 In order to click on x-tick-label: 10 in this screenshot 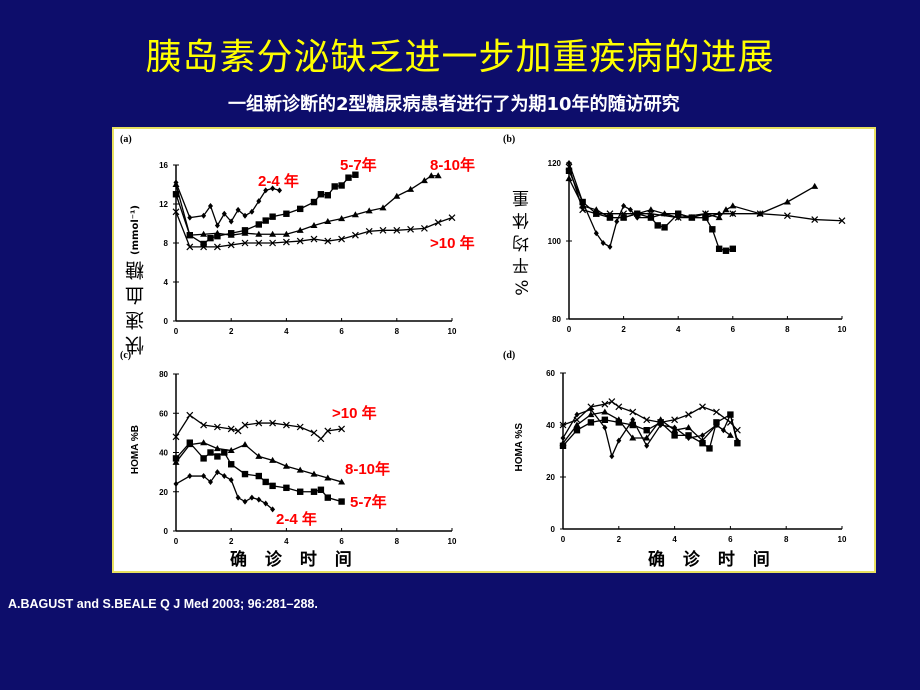, I will do `click(842, 329)`.